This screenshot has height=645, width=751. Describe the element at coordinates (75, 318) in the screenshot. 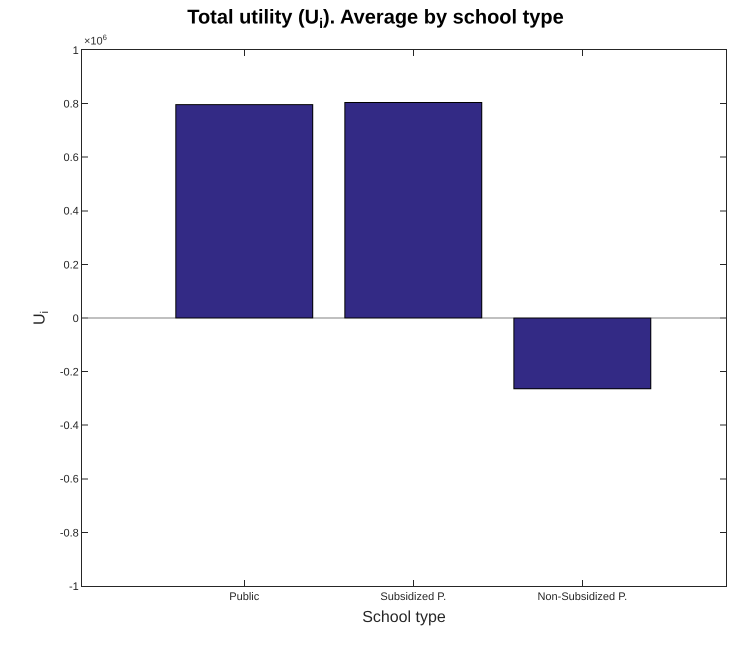

I see `y-tick-label: 0` at that location.